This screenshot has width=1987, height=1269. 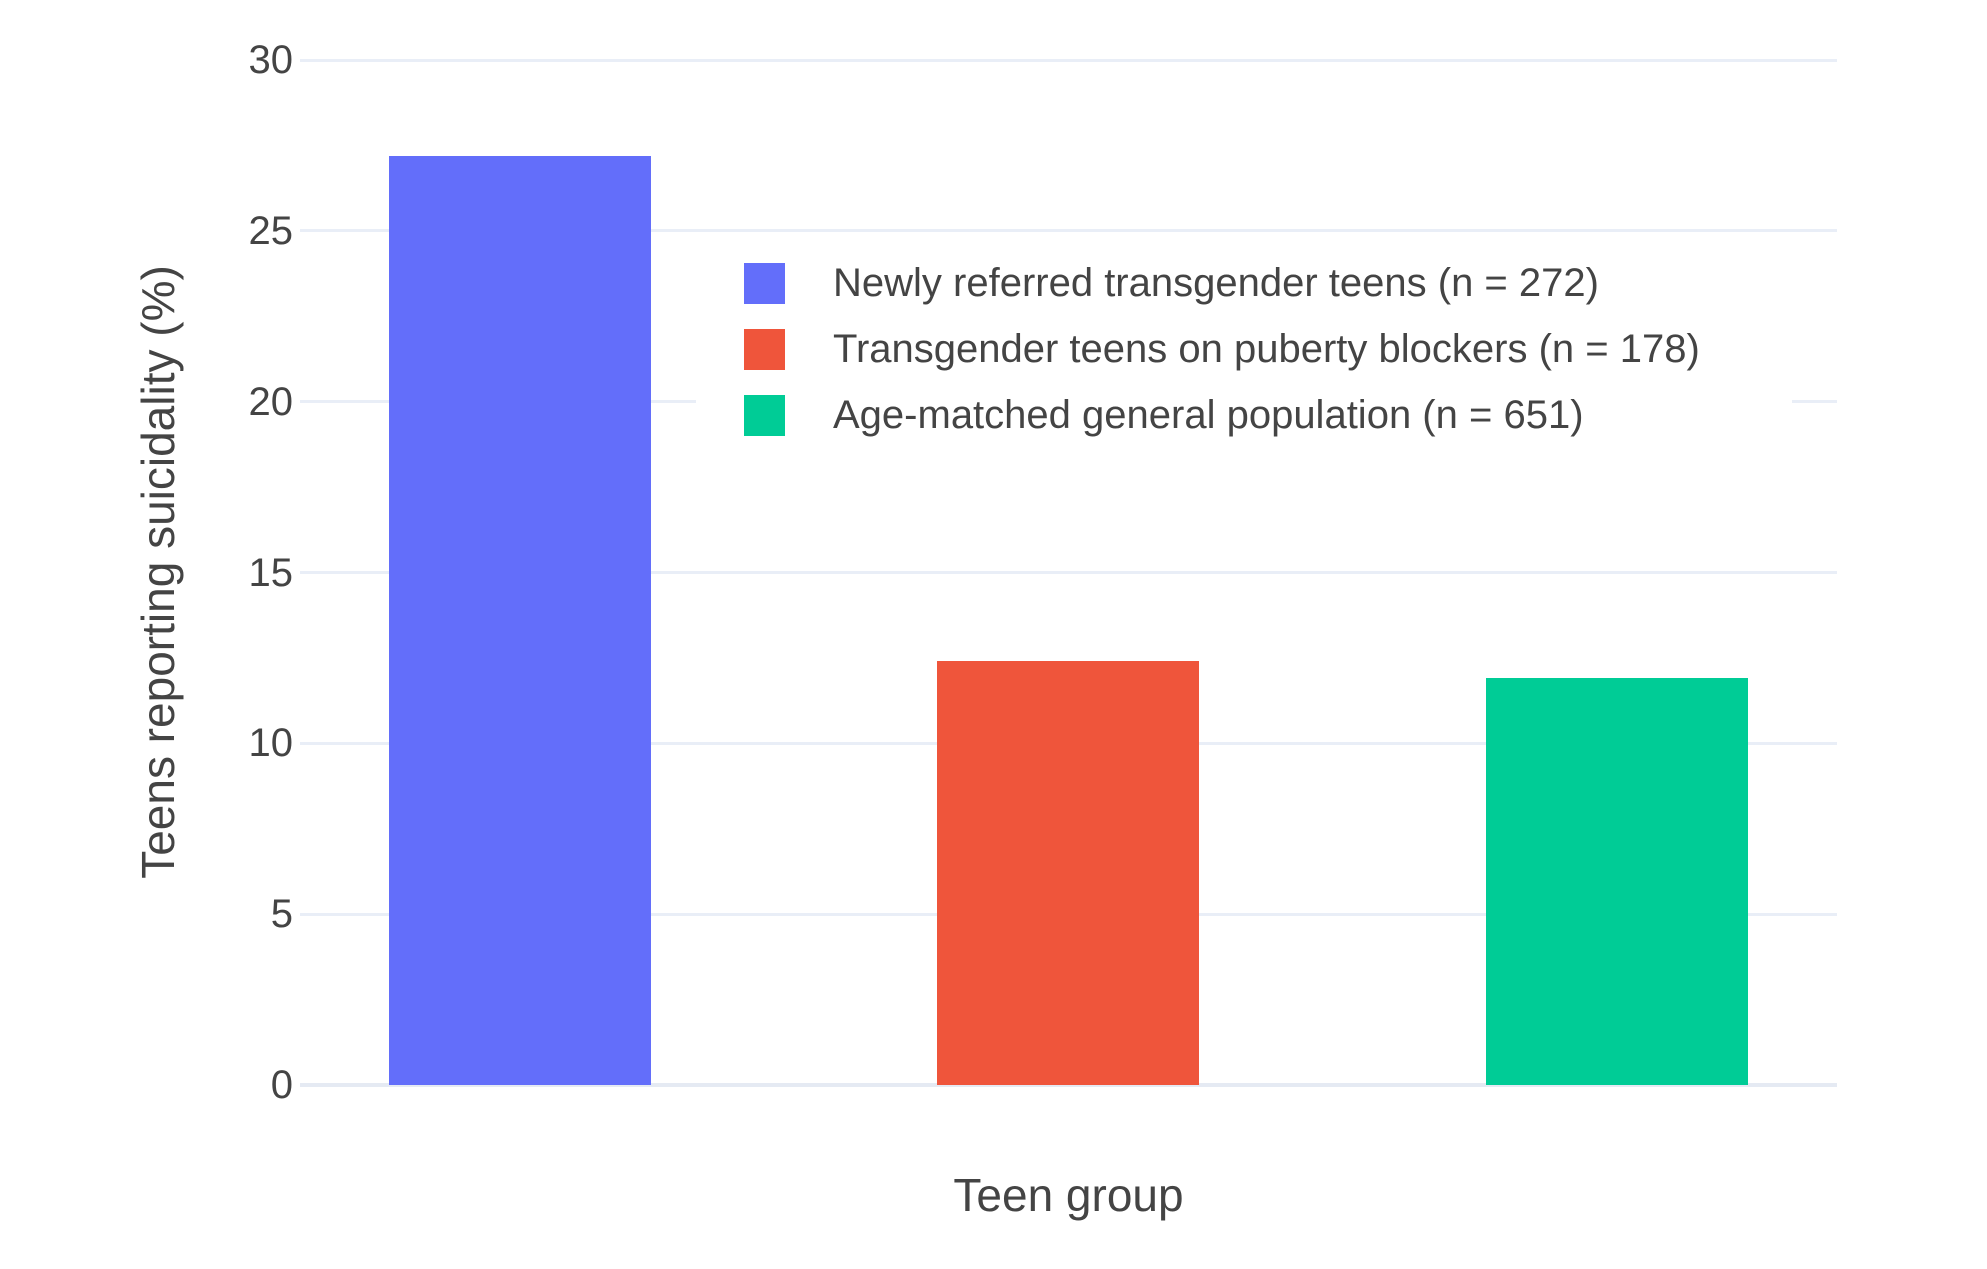 I want to click on x-axis-zero-line, so click(x=1068, y=1085).